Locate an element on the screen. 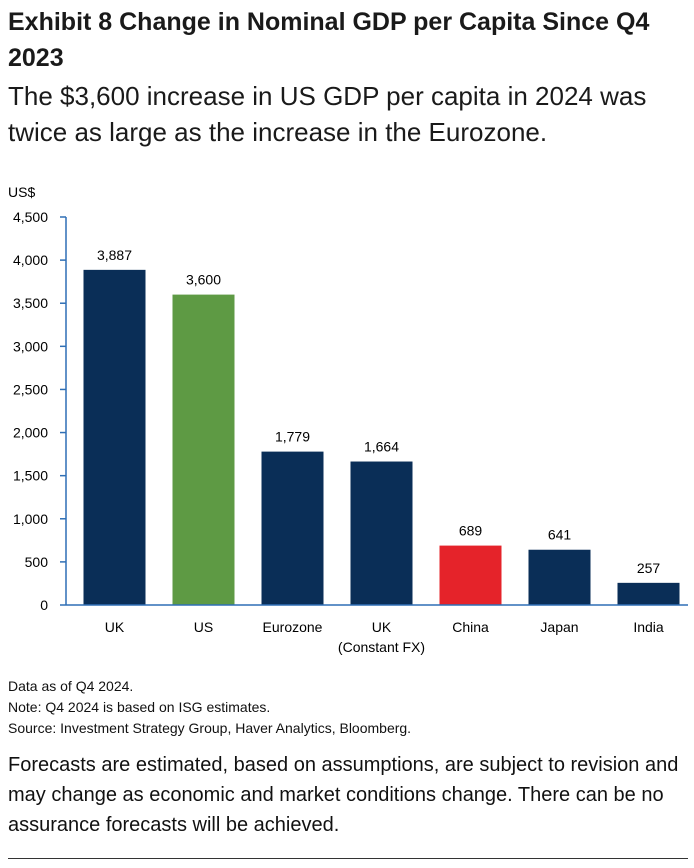 This screenshot has height=868, width=694. y-tick-label: 1,000 is located at coordinates (30, 519).